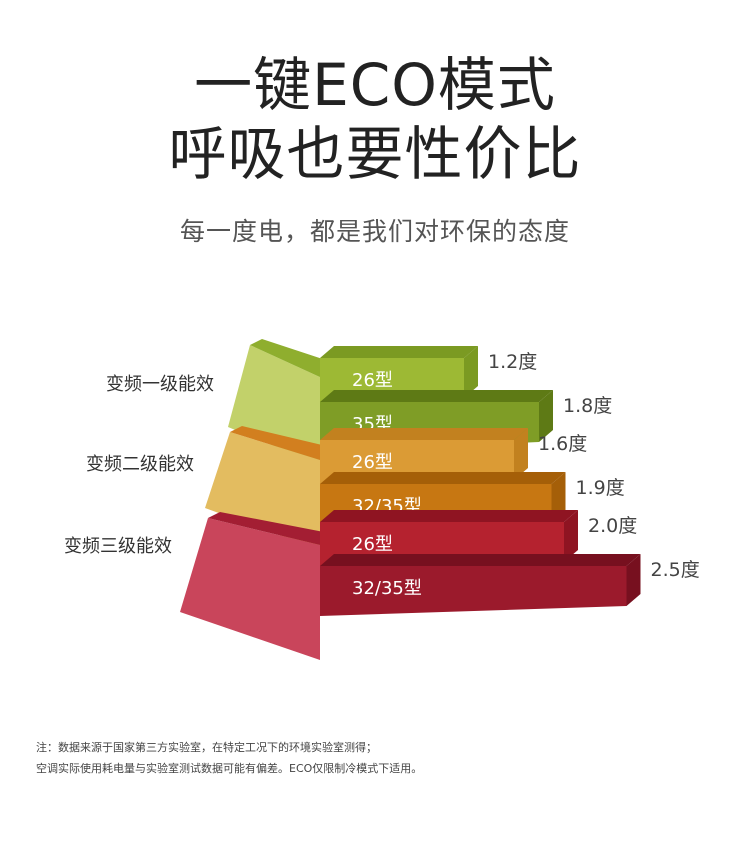  I want to click on bar-value-label: 1.9度, so click(600, 488).